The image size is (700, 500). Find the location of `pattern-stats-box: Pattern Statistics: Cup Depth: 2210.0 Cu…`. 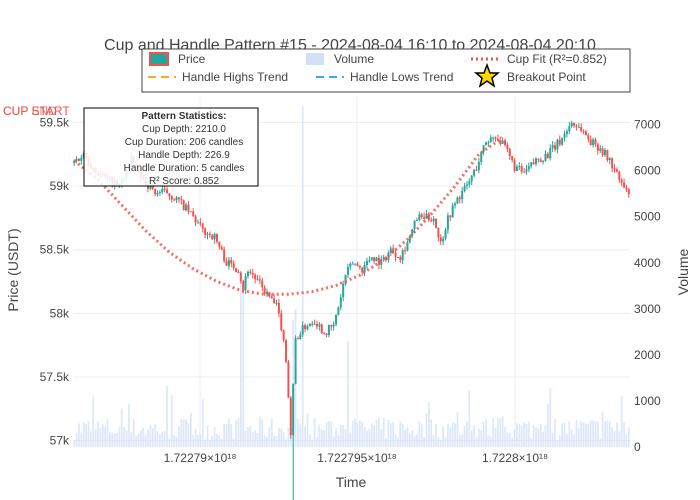

pattern-stats-box: Pattern Statistics: Cup Depth: 2210.0 Cu… is located at coordinates (171, 147).